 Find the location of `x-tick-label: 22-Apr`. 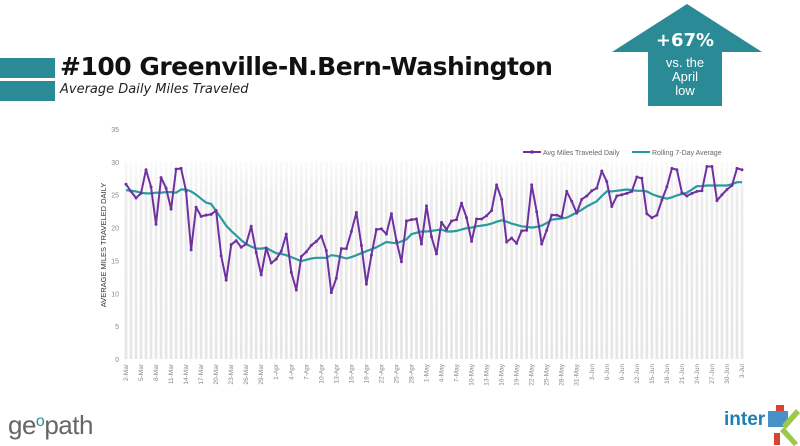

x-tick-label: 22-Apr is located at coordinates (381, 373).